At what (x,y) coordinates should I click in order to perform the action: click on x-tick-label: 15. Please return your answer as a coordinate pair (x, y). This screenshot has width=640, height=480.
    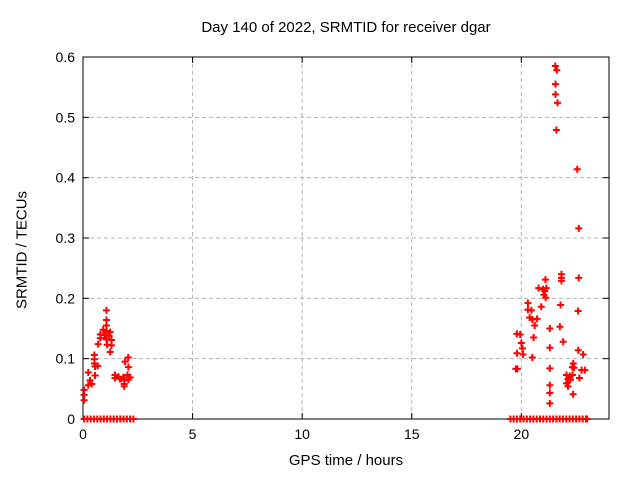
    Looking at the image, I should click on (412, 434).